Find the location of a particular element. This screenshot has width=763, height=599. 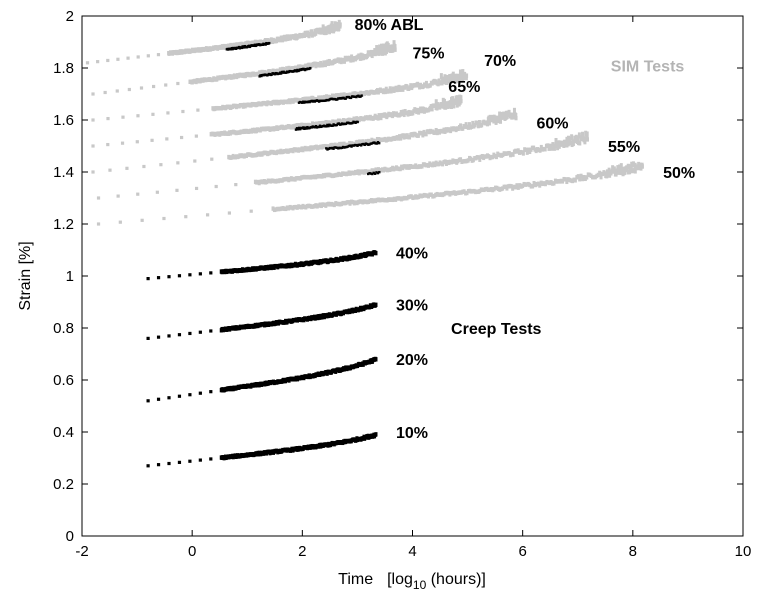

series-20- is located at coordinates (262, 379).